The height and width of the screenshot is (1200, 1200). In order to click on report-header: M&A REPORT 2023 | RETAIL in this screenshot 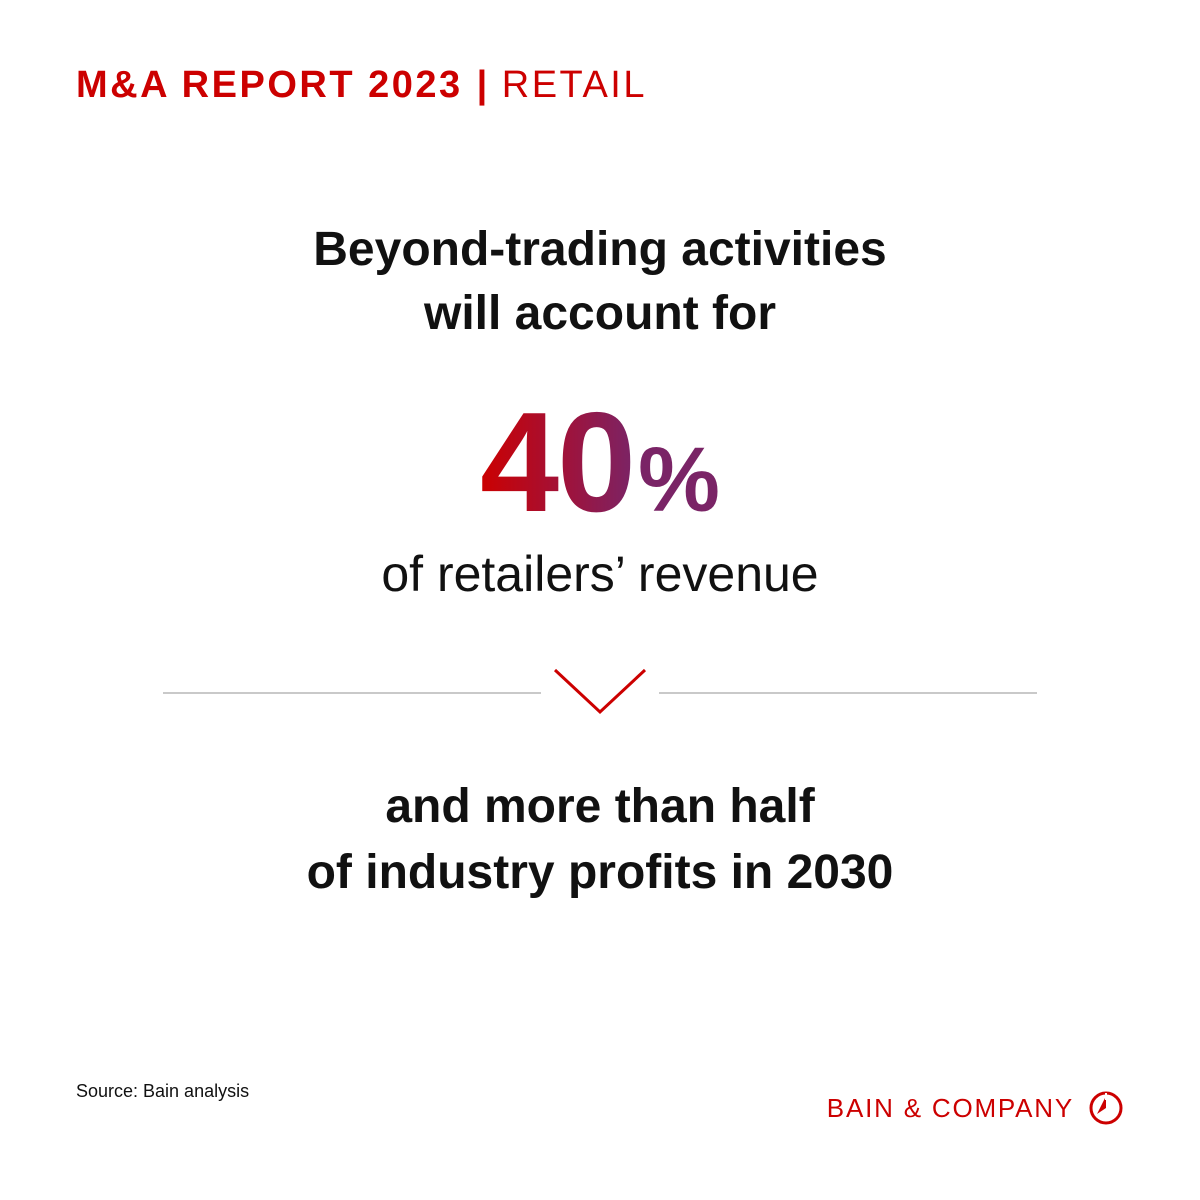, I will do `click(361, 85)`.